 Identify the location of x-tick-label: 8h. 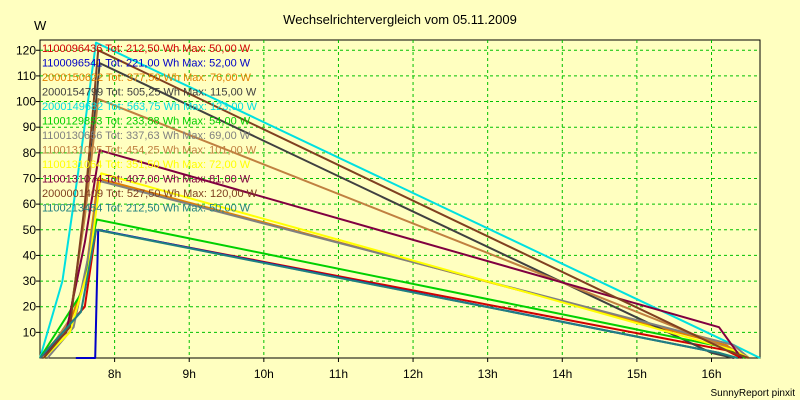
(114, 374).